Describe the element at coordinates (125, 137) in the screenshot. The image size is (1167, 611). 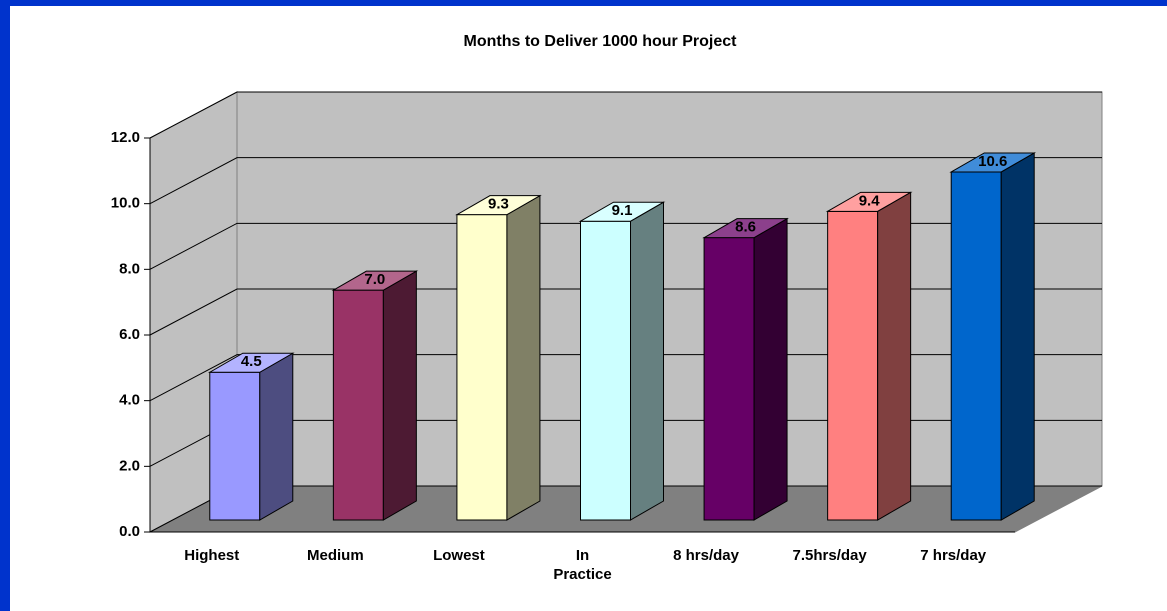
I see `y-tick-label: 12.0` at that location.